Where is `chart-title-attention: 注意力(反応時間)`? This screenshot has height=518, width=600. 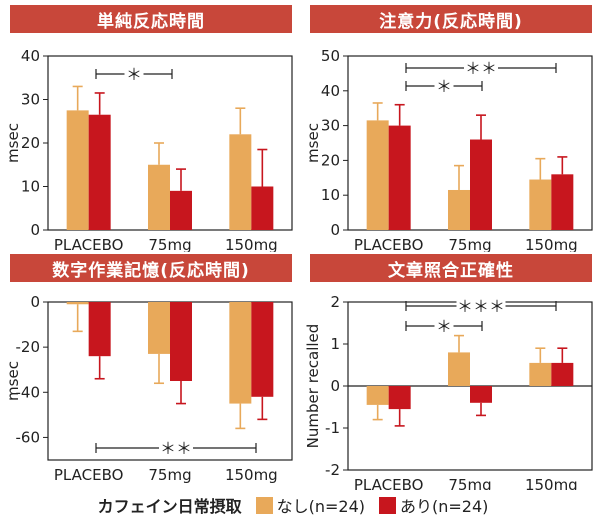 chart-title-attention: 注意力(反応時間) is located at coordinates (451, 19).